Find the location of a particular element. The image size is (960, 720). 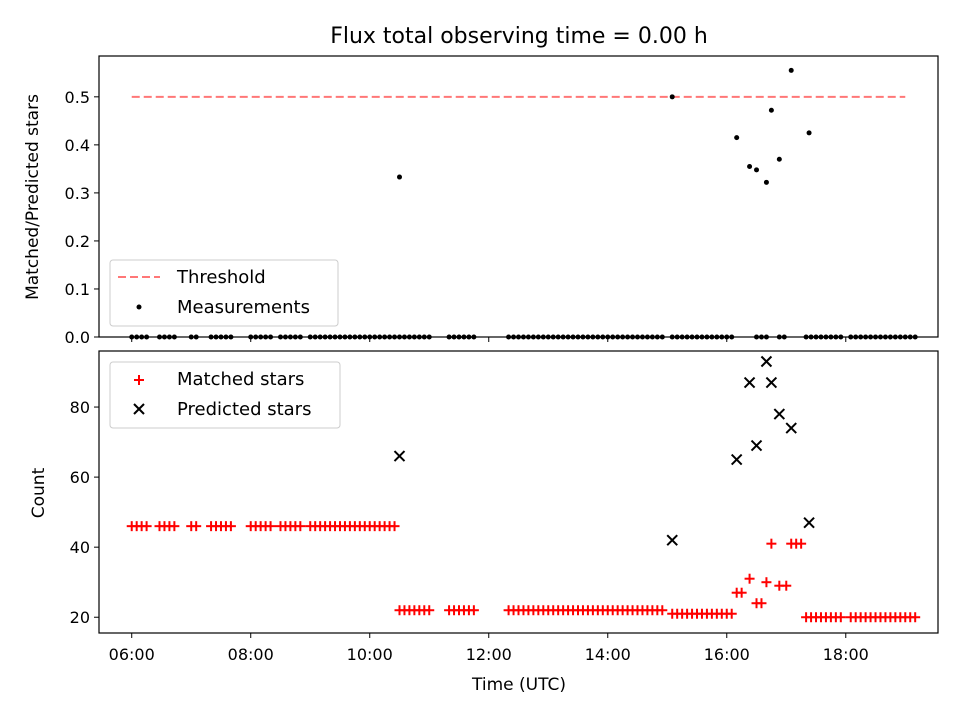

x-tick-label: 14:00 is located at coordinates (608, 654).